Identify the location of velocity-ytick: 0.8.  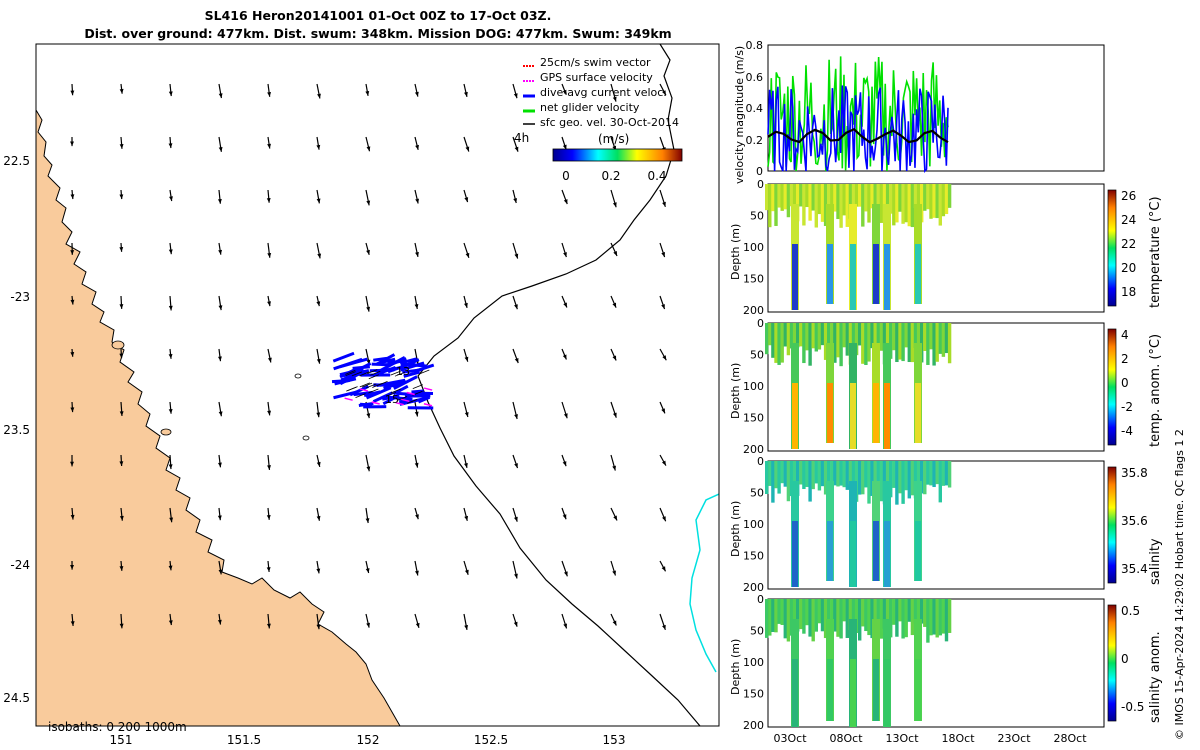
(755, 45).